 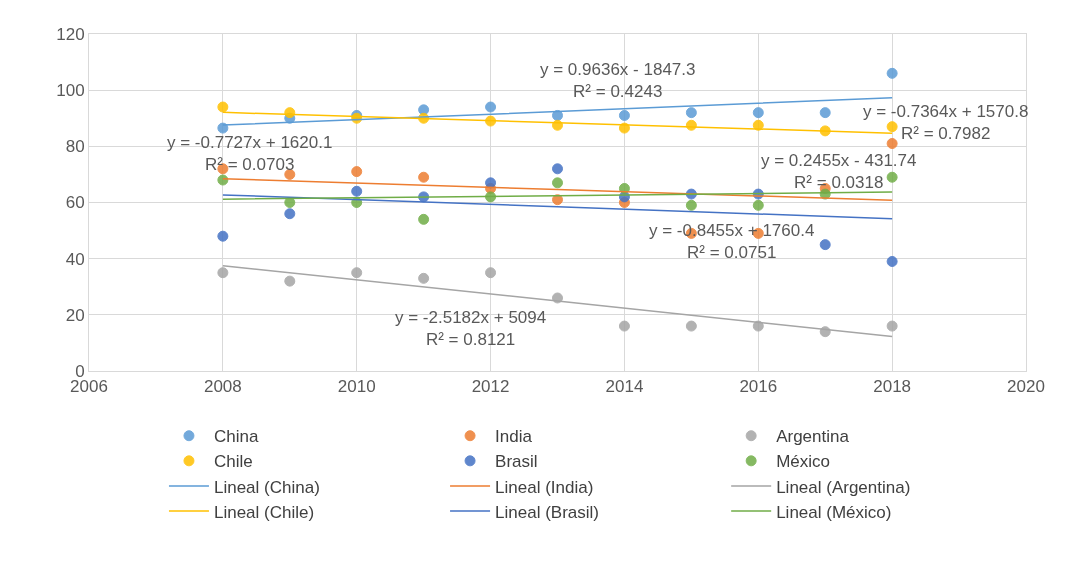 I want to click on y-tick-label: 80, so click(x=75, y=147).